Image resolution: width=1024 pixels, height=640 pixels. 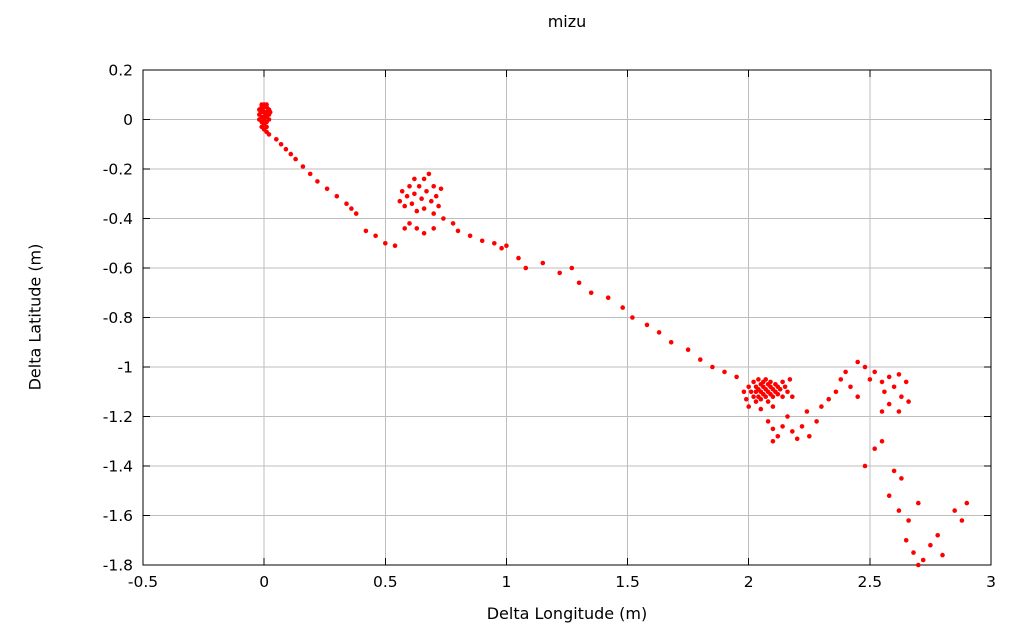 I want to click on x-tick-label: 2, so click(x=749, y=582).